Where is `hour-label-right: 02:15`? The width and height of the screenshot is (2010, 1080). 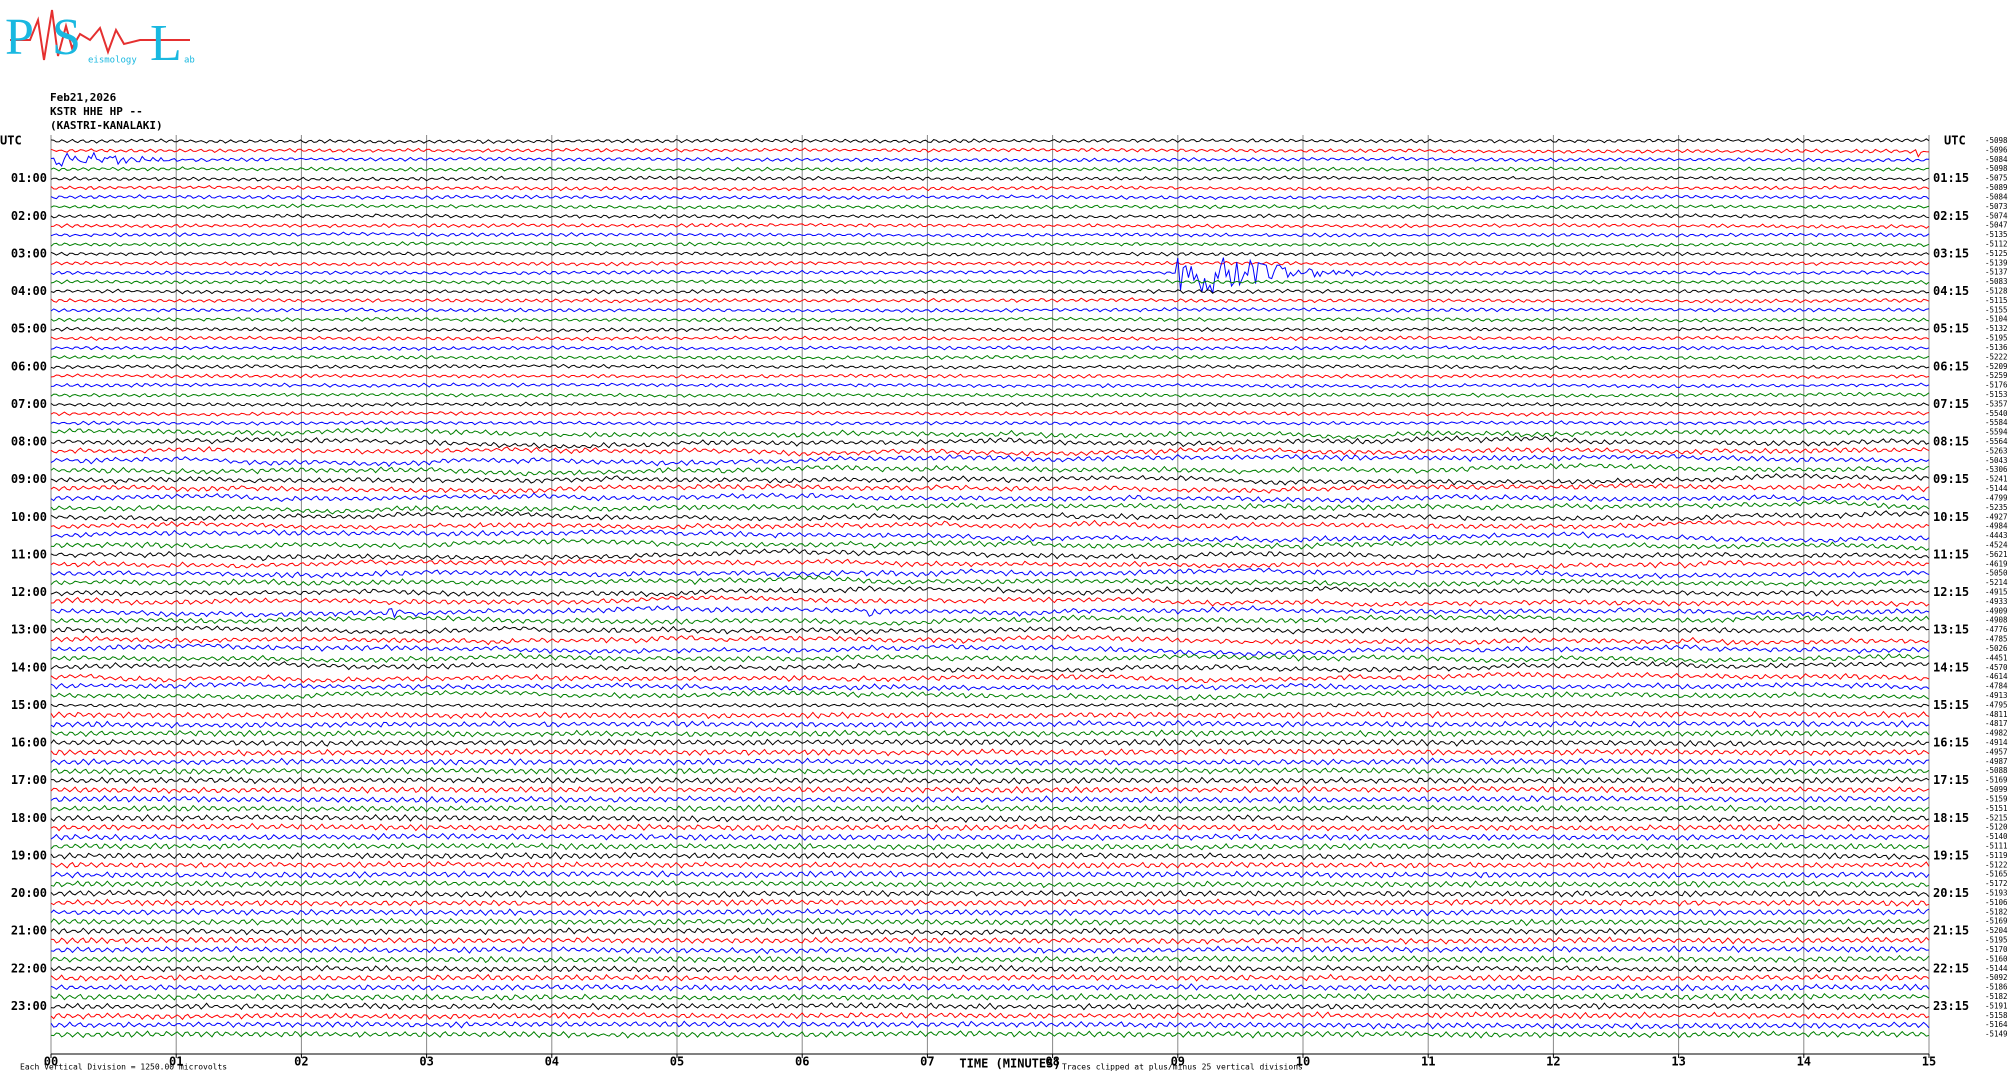
hour-label-right: 02:15 is located at coordinates (1951, 216).